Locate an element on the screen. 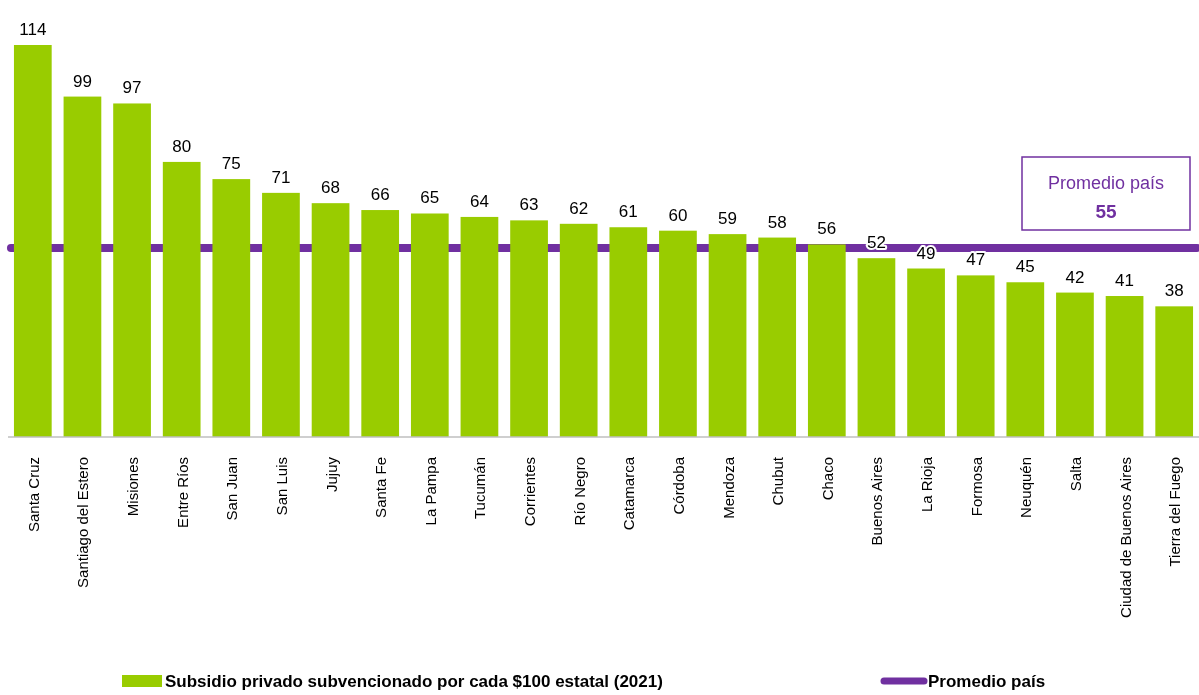  data-label: 71 is located at coordinates (281, 177).